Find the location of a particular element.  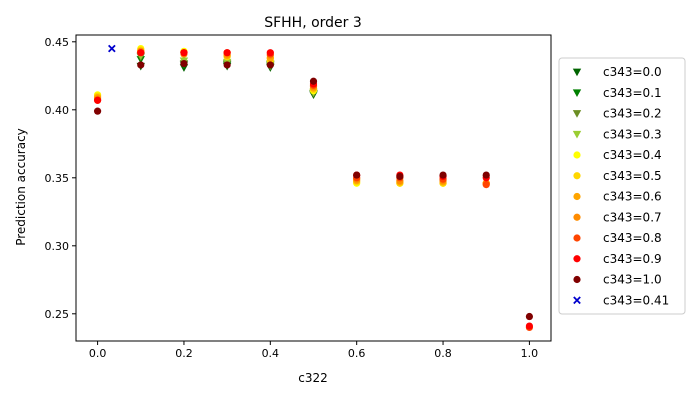

y-tick-label: 0.40 is located at coordinates (57, 110).